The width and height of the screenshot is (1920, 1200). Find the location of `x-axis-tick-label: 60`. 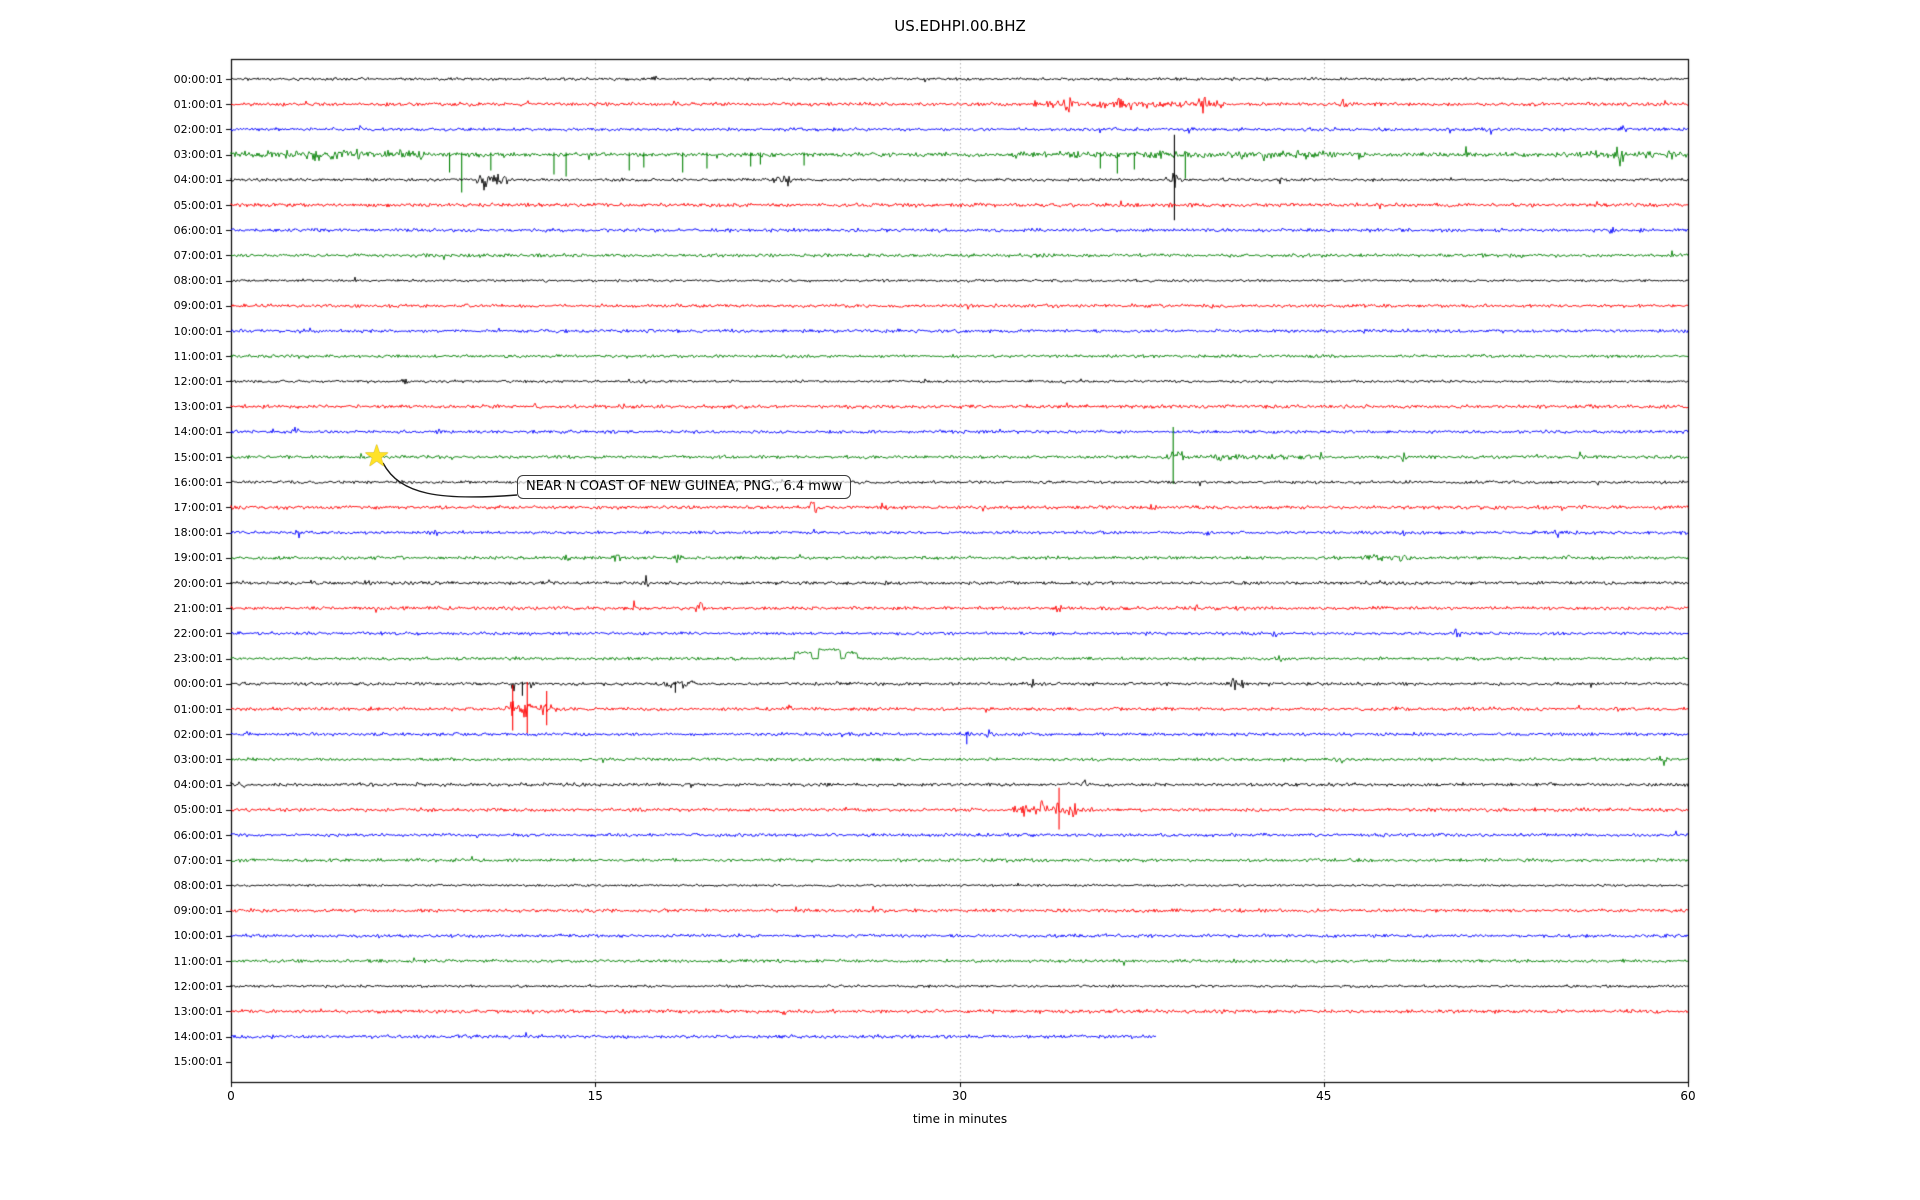

x-axis-tick-label: 60 is located at coordinates (1688, 1096).